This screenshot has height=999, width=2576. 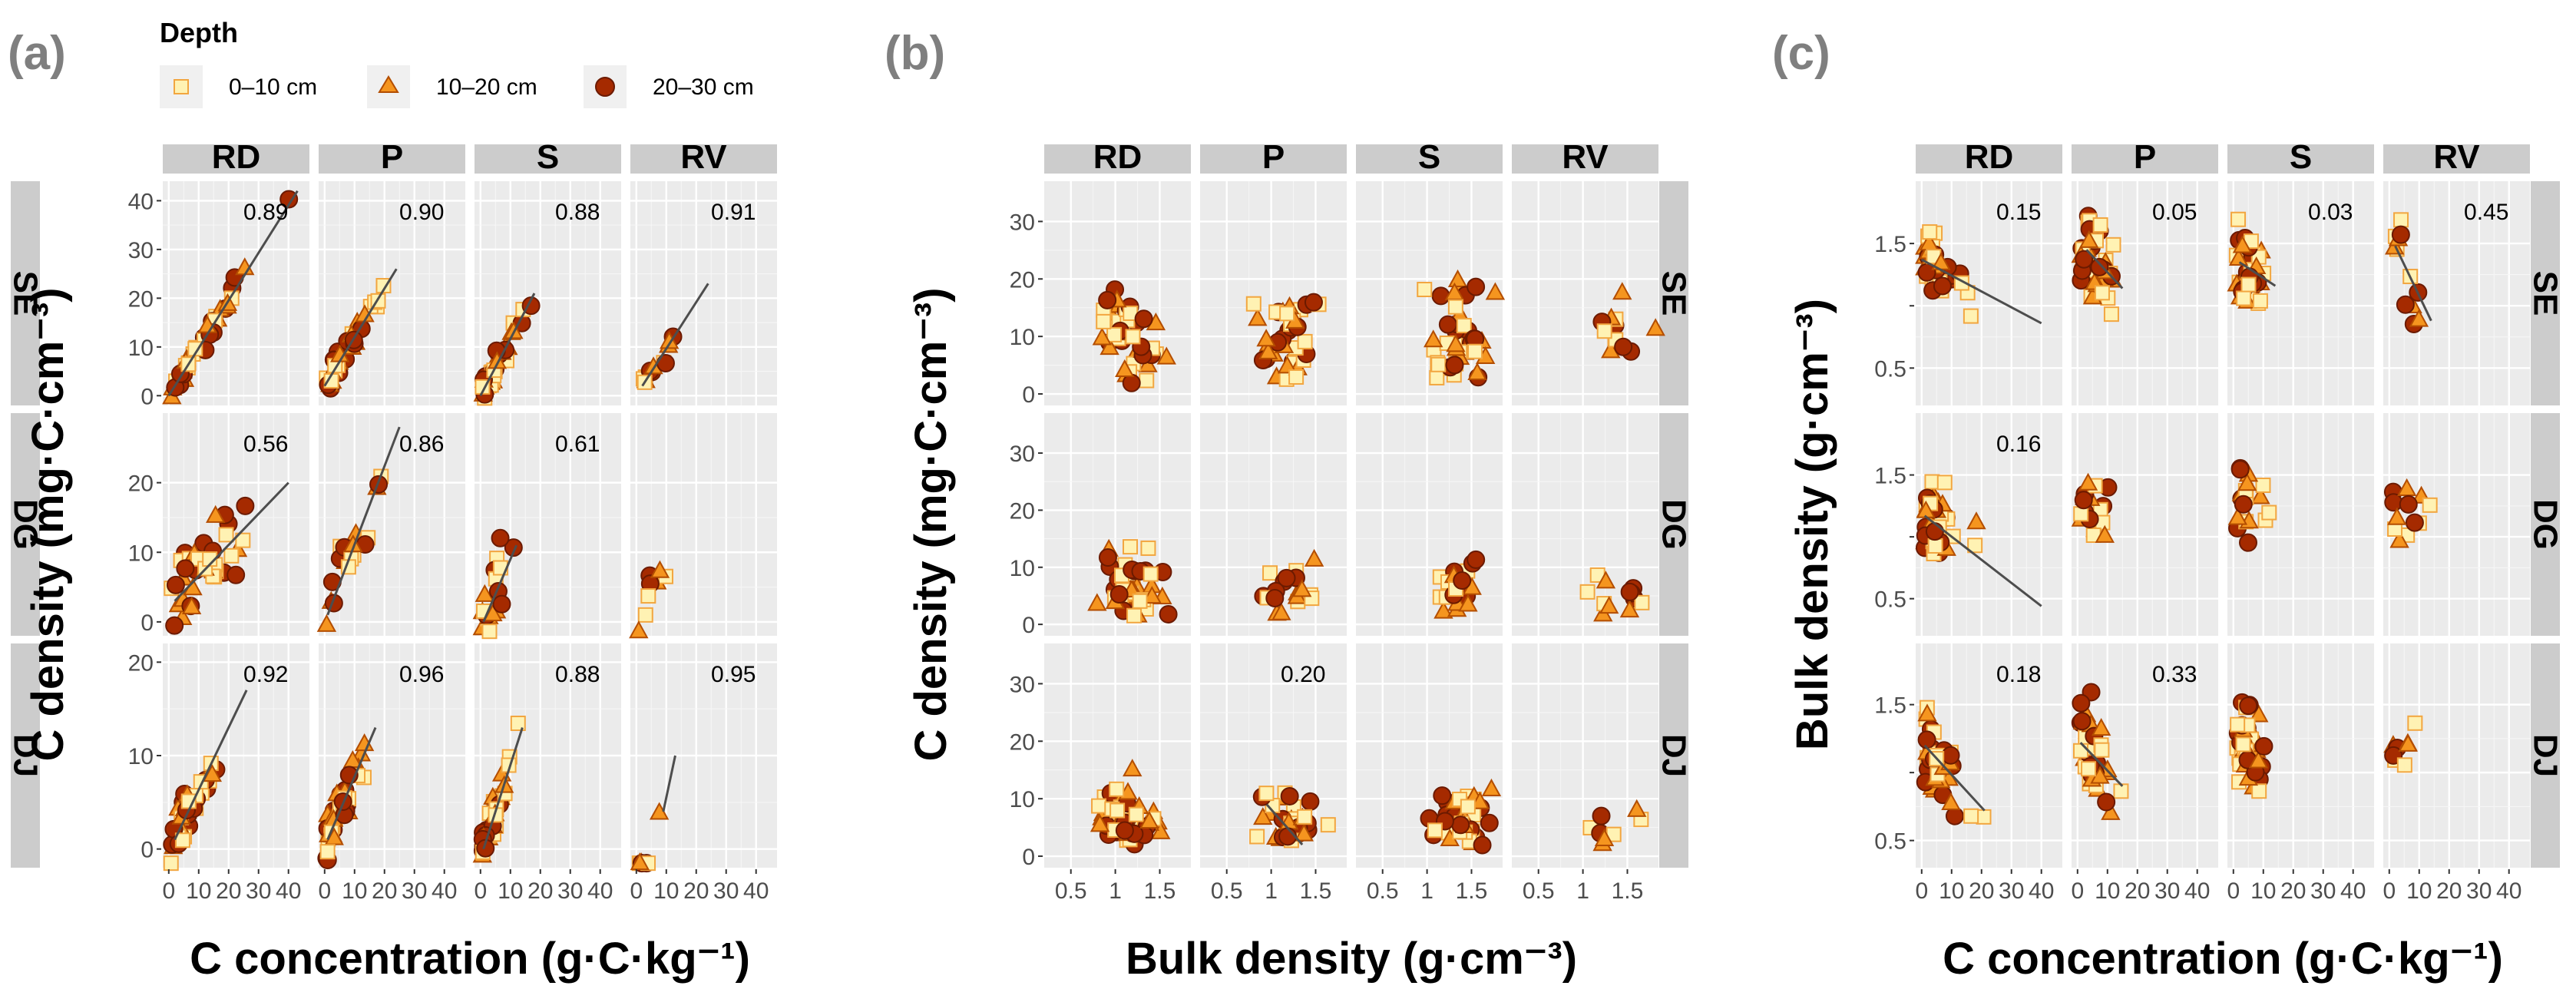 I want to click on row-strip-label-SE: SE, so click(x=26, y=293).